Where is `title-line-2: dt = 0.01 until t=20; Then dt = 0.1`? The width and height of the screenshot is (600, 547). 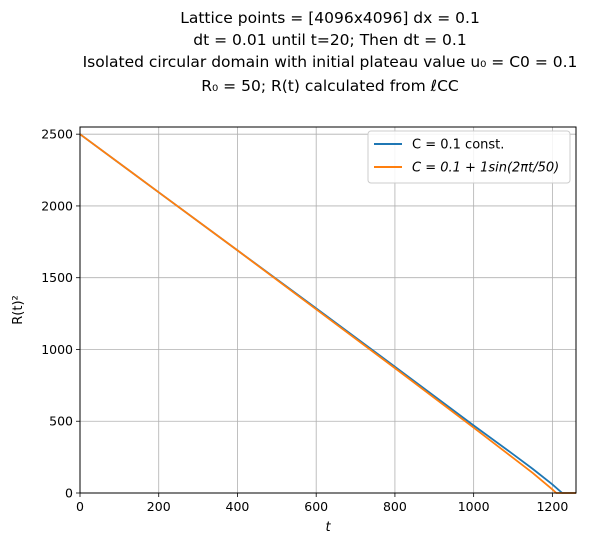 title-line-2: dt = 0.01 until t=20; Then dt = 0.1 is located at coordinates (330, 40).